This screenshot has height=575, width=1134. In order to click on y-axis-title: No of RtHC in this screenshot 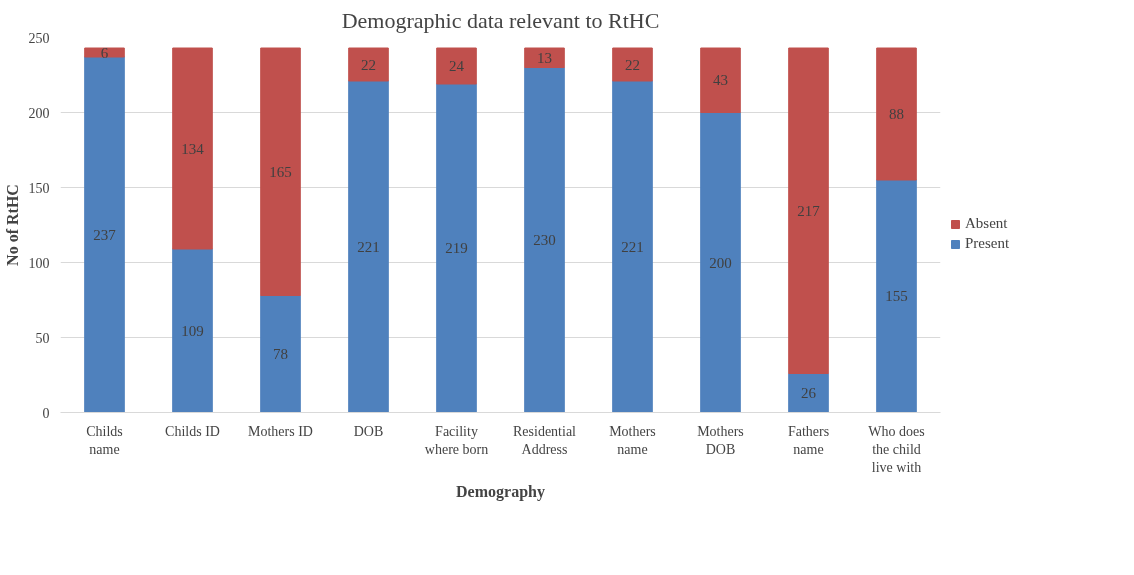, I will do `click(12, 225)`.